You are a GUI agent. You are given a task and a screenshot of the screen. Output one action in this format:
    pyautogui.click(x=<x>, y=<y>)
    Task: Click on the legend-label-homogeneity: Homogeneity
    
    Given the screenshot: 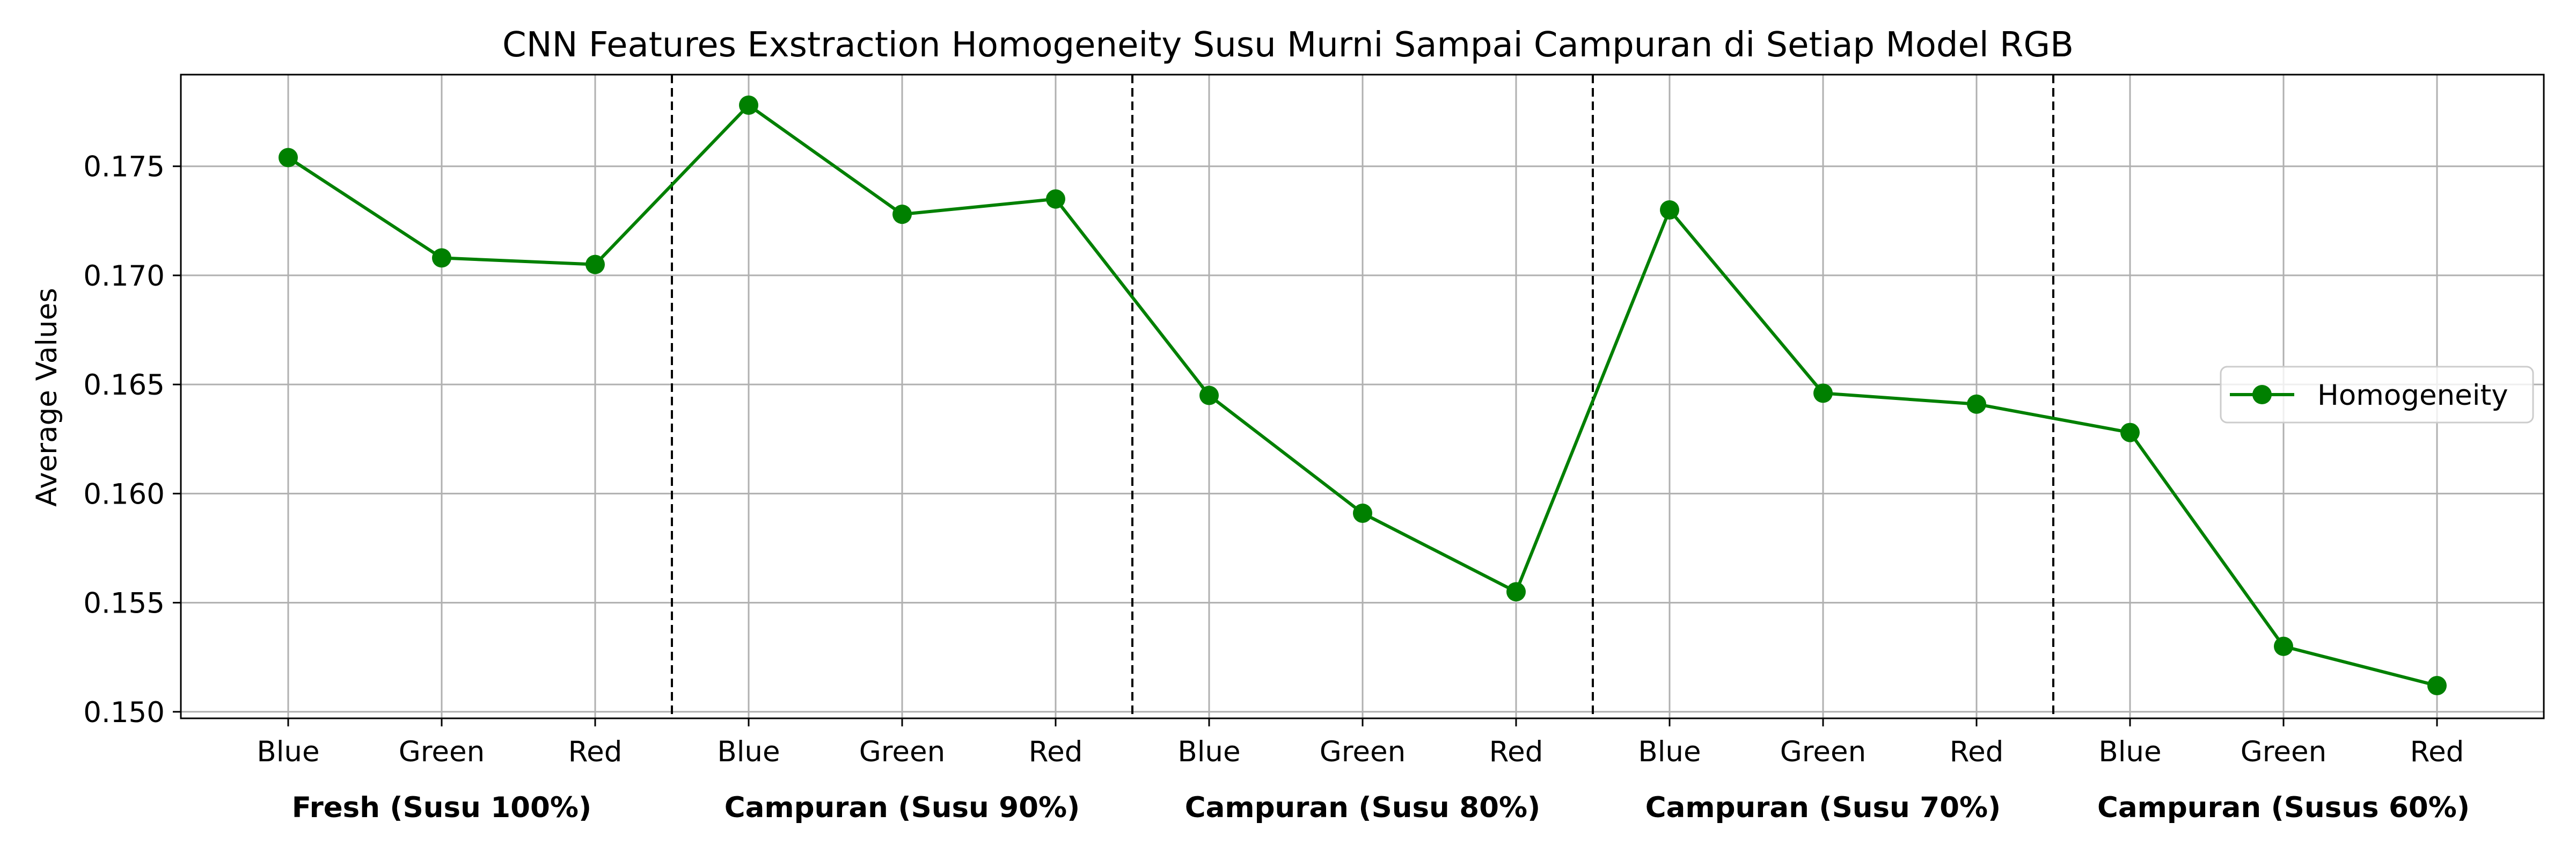 What is the action you would take?
    pyautogui.click(x=2412, y=395)
    